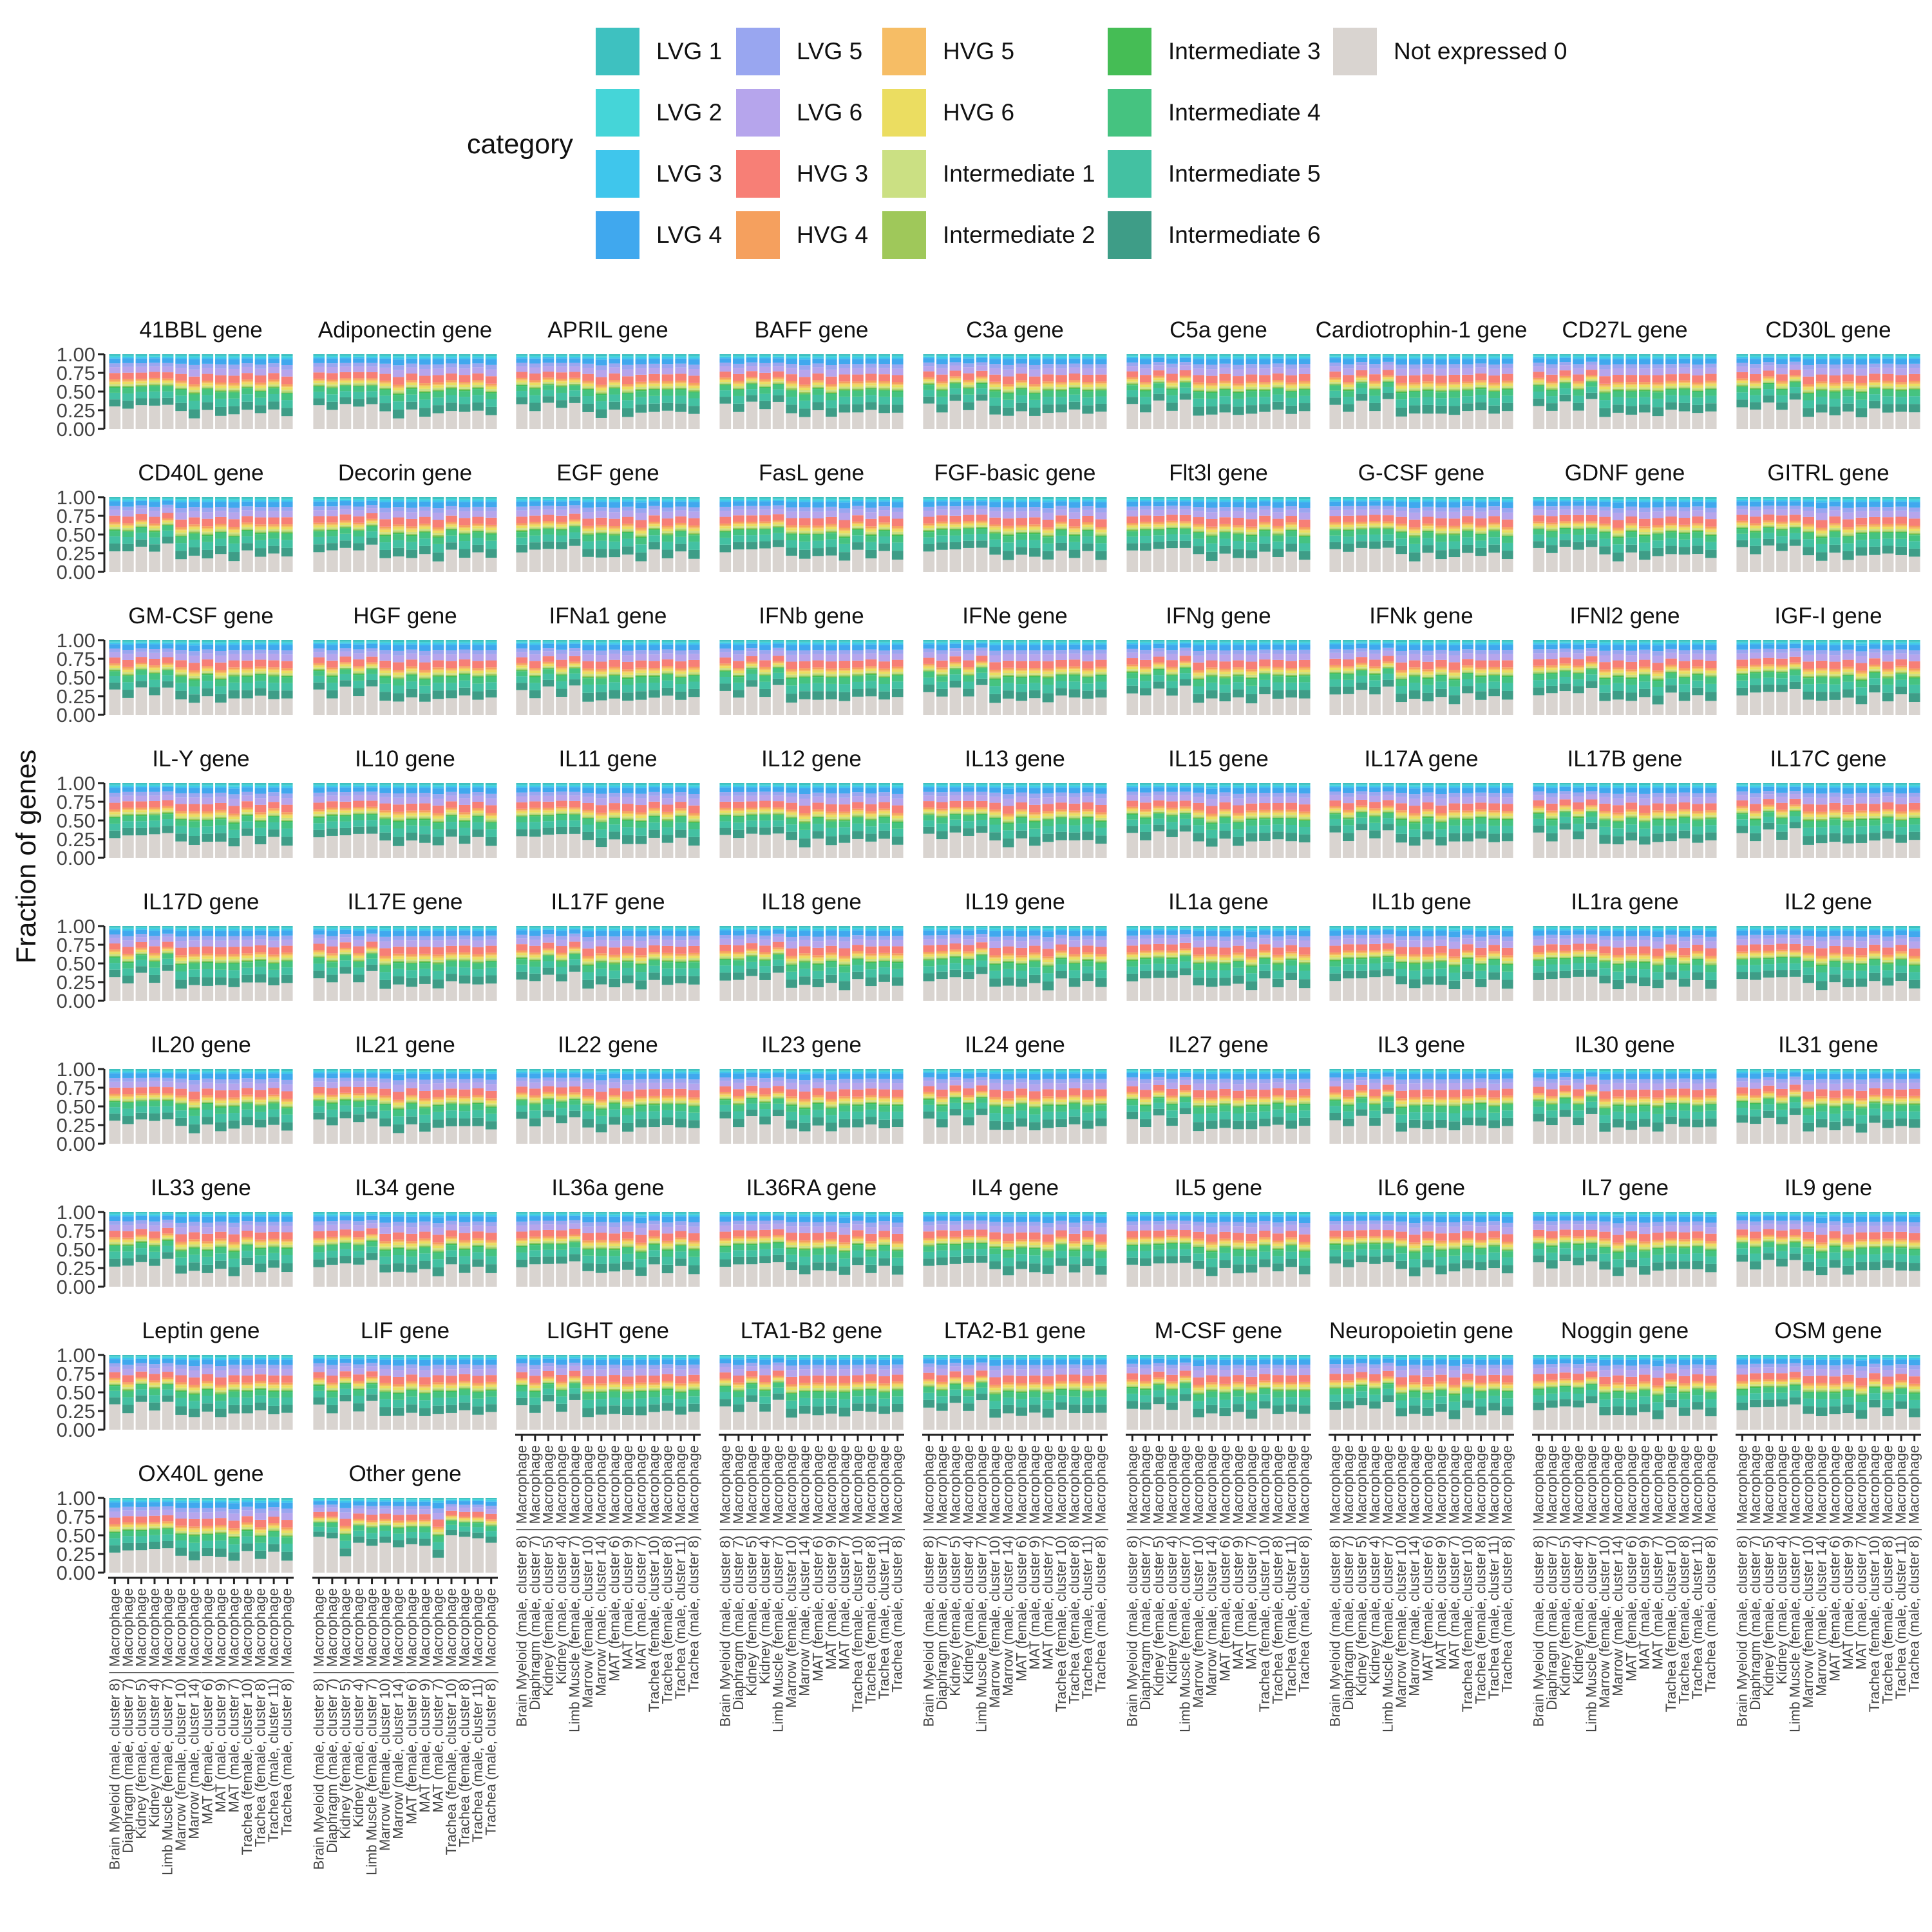 This screenshot has height=1932, width=1932. Describe the element at coordinates (608, 616) in the screenshot. I see `facet-title: IFNa1 gene` at that location.